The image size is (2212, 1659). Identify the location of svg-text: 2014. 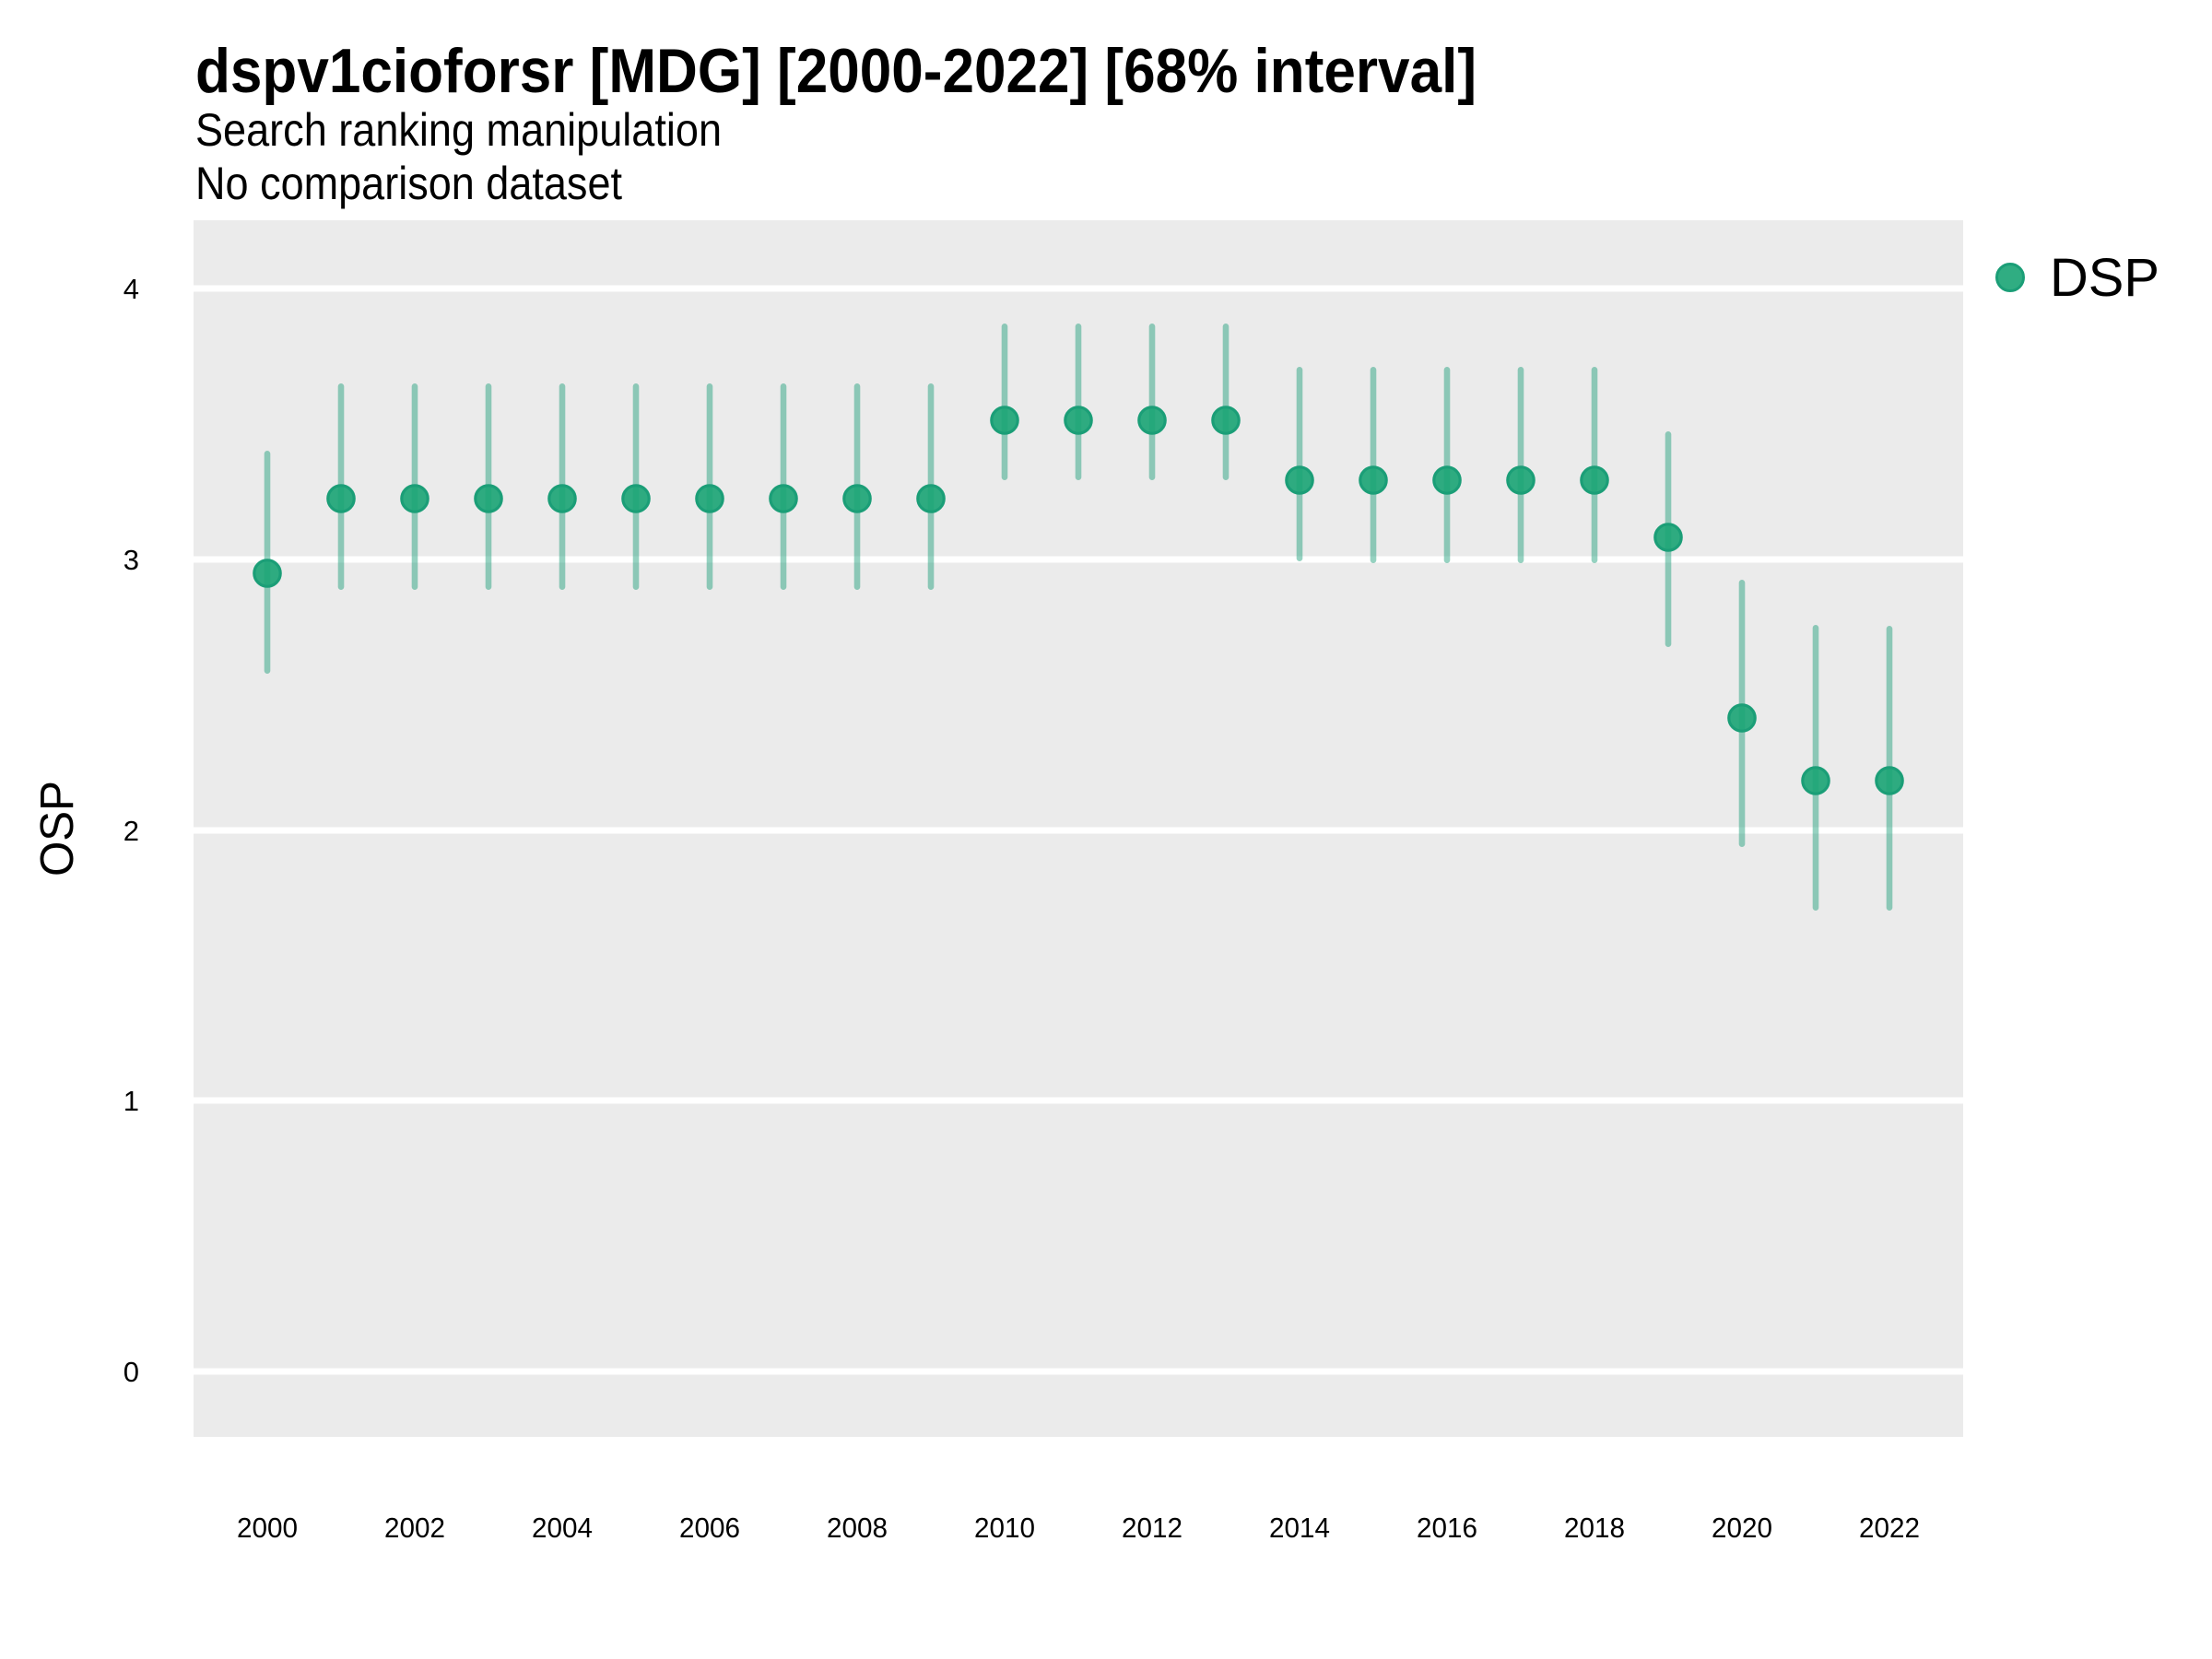
(1299, 1528).